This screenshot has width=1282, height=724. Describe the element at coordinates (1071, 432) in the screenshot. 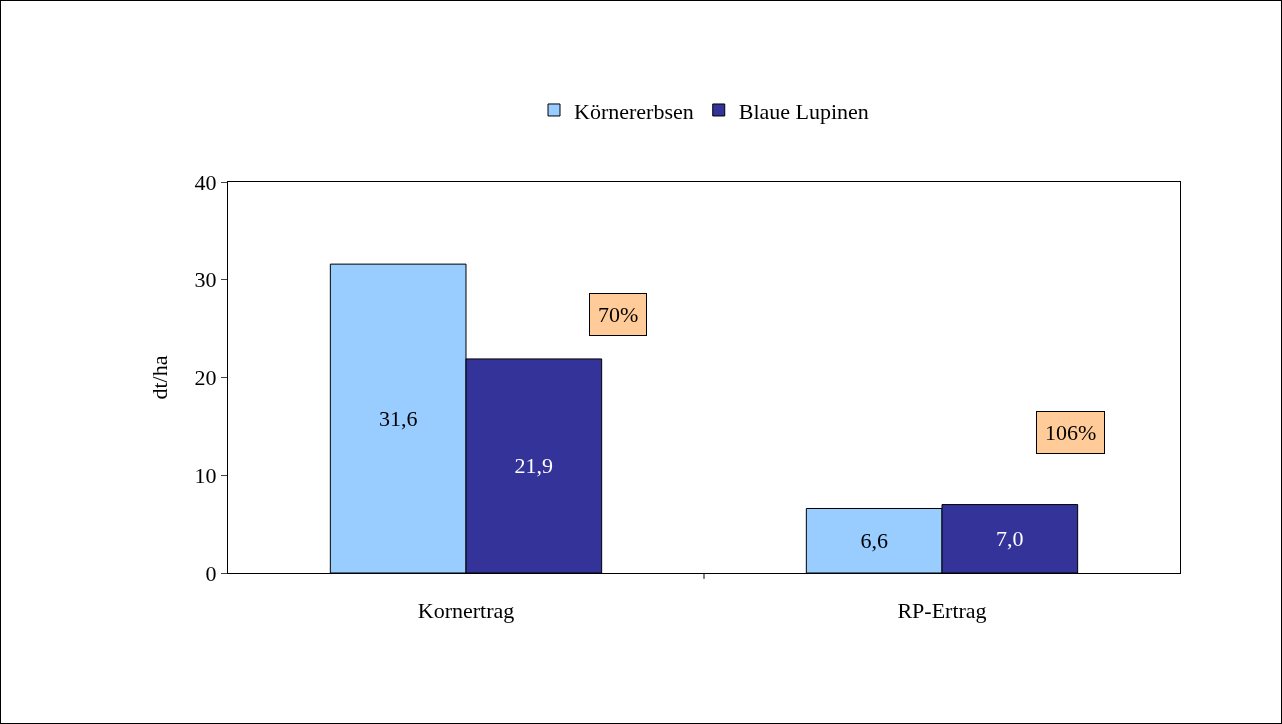

I see `annotation: 106%` at that location.